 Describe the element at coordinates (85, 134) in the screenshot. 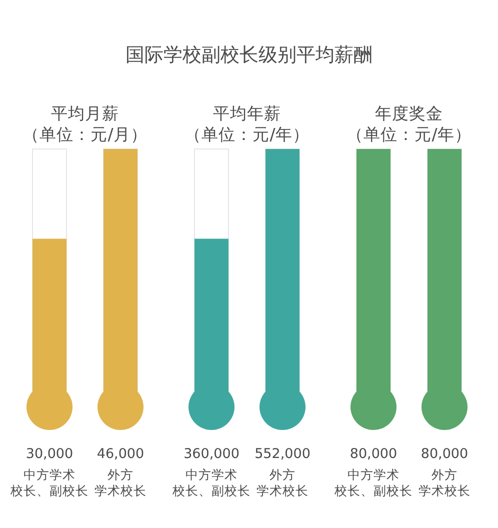

I see `chart-subtitle: （单位：元/月）` at that location.